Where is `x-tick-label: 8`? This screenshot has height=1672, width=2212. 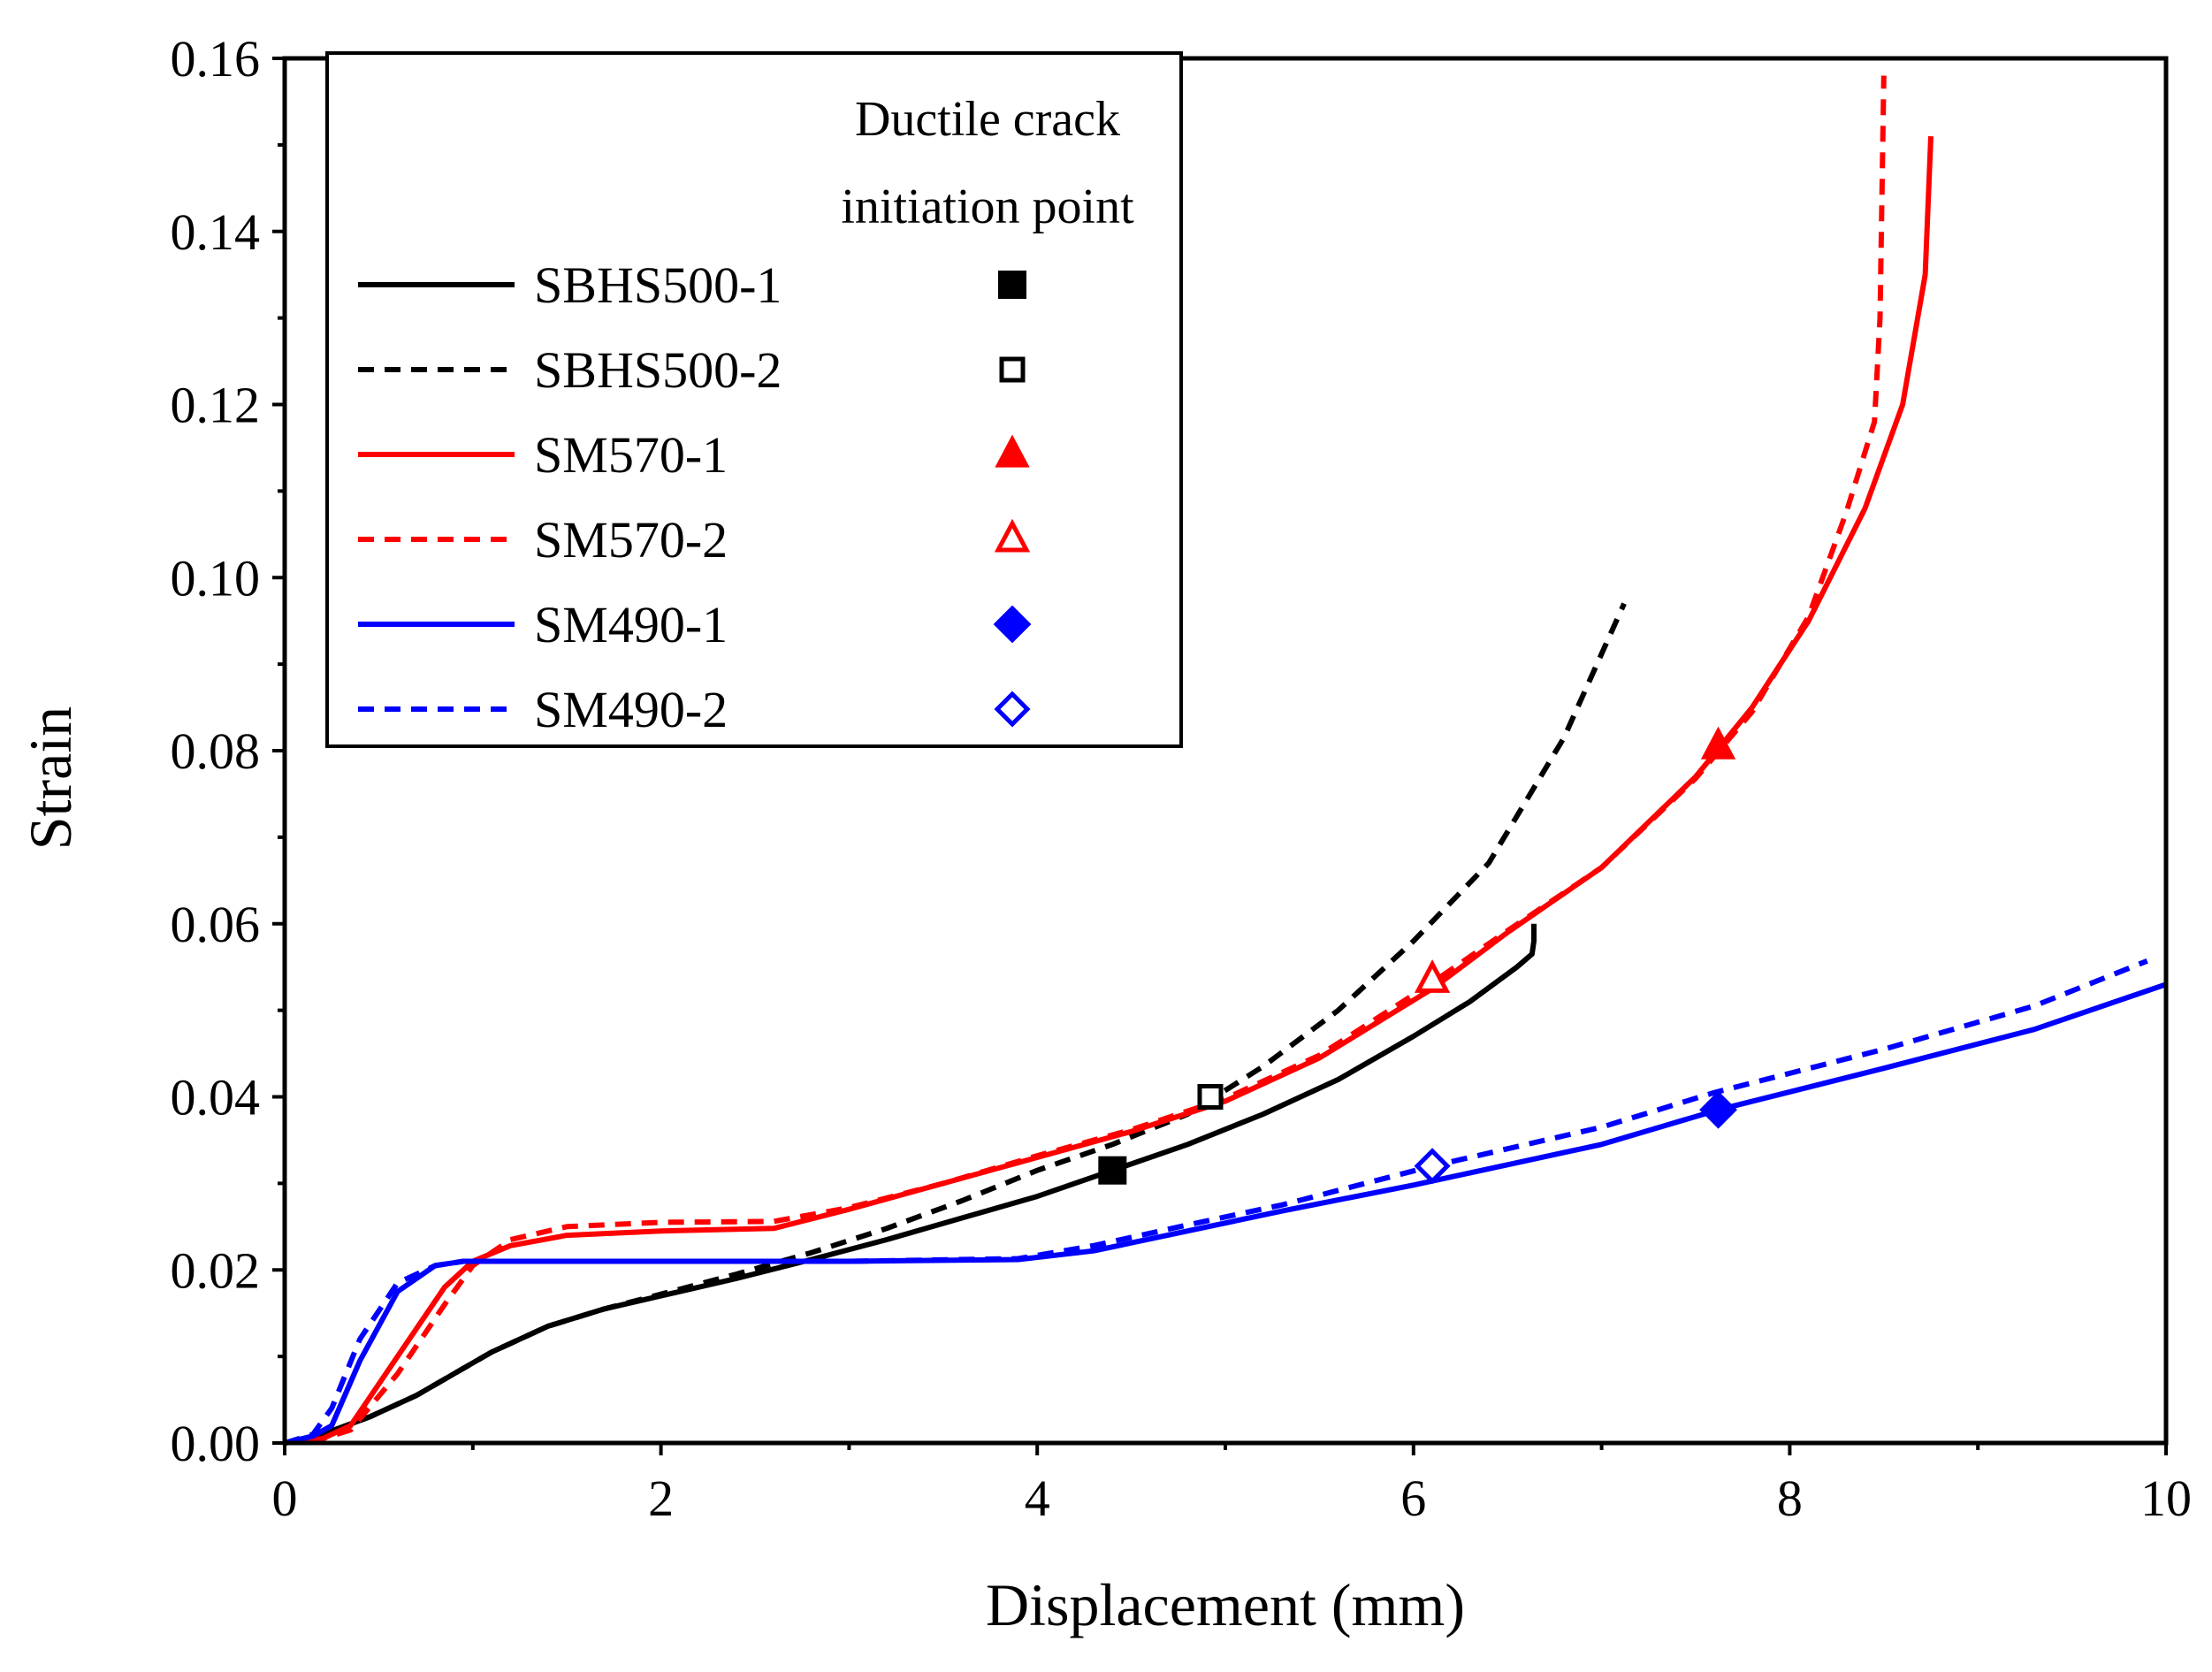
x-tick-label: 8 is located at coordinates (1790, 1498).